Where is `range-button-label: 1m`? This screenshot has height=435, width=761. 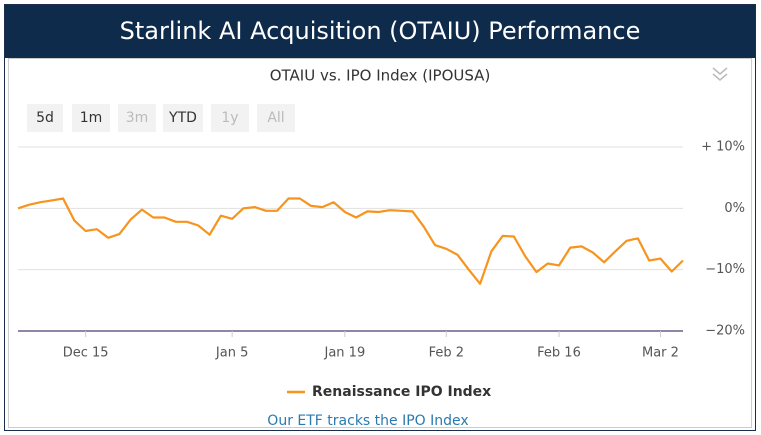
range-button-label: 1m is located at coordinates (91, 118).